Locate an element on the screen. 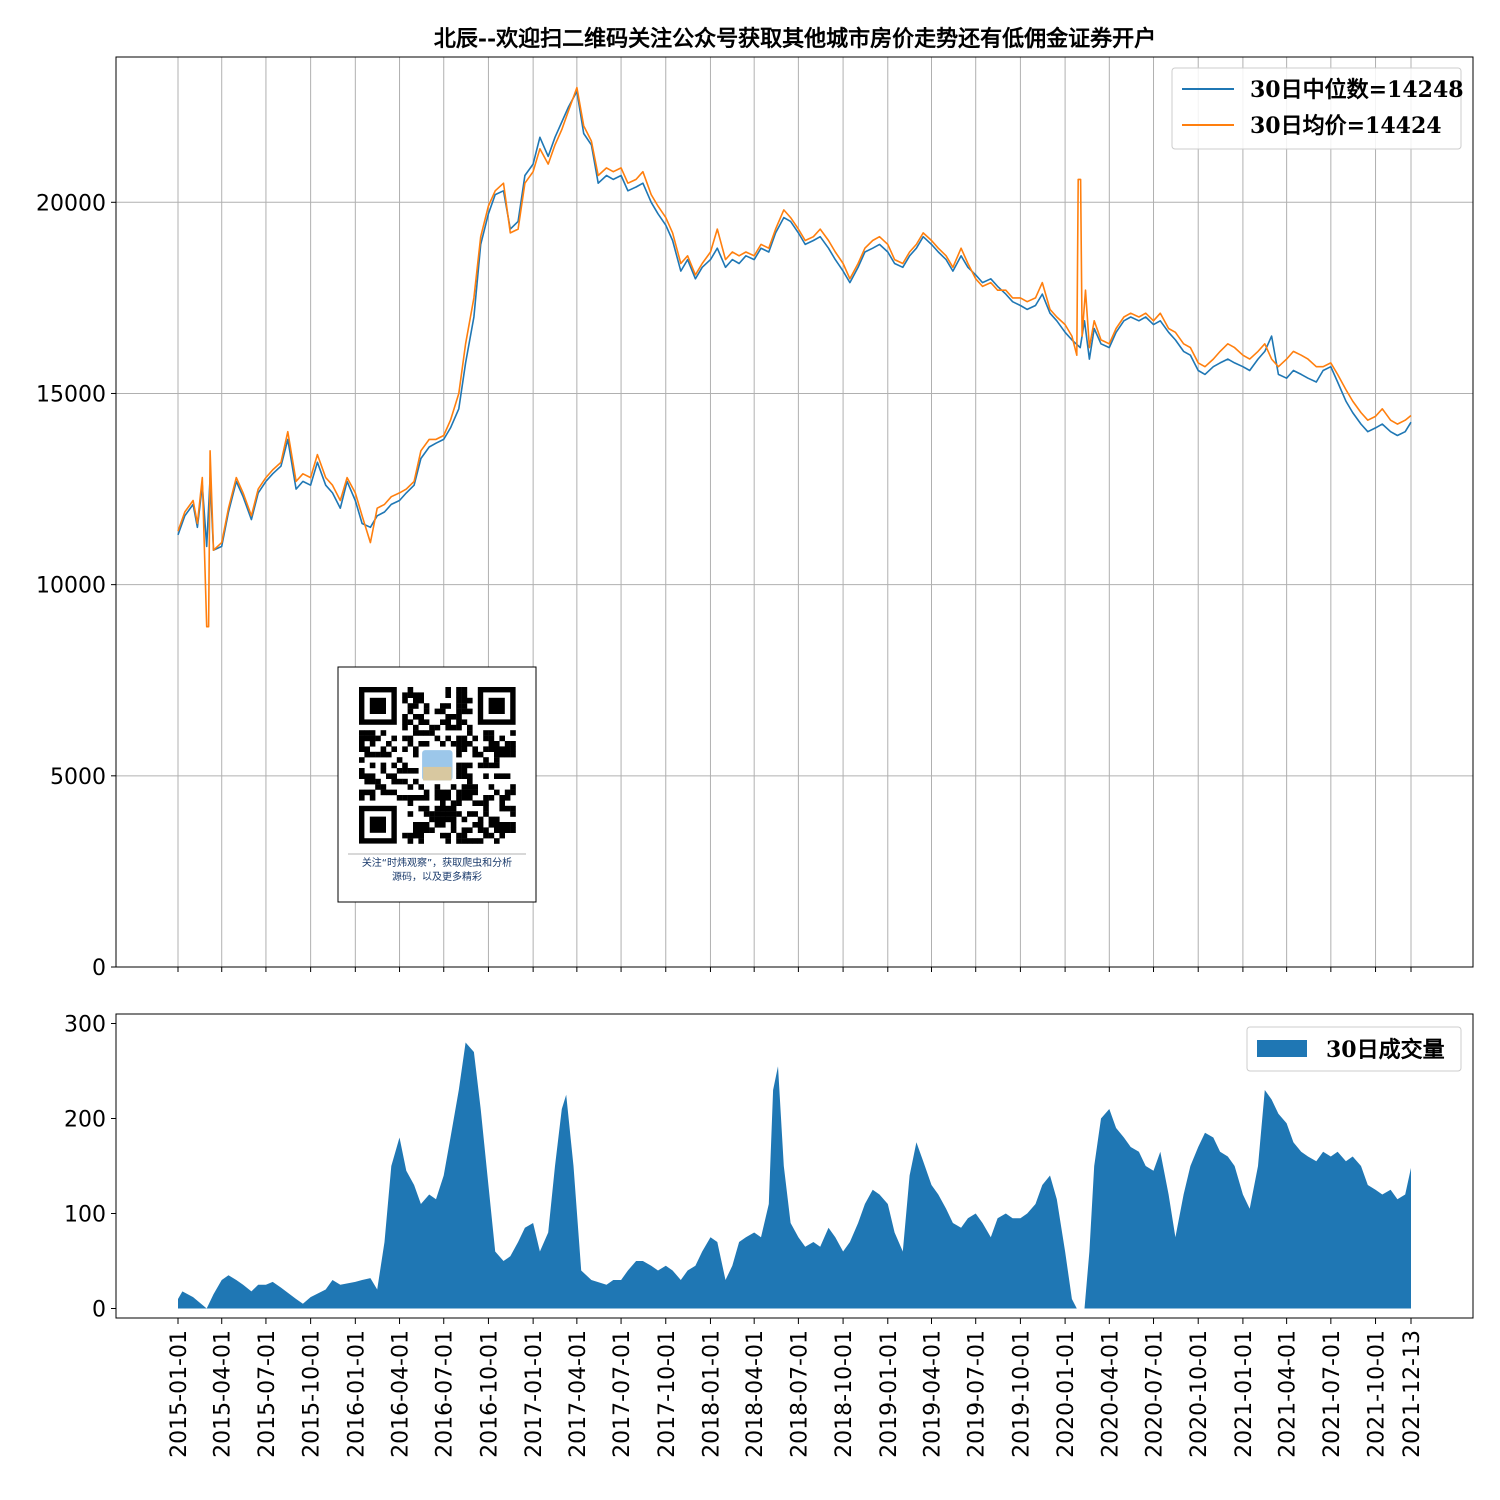 The height and width of the screenshot is (1500, 1500). volume-x-tick-label: 2020-01-01 is located at coordinates (1066, 1394).